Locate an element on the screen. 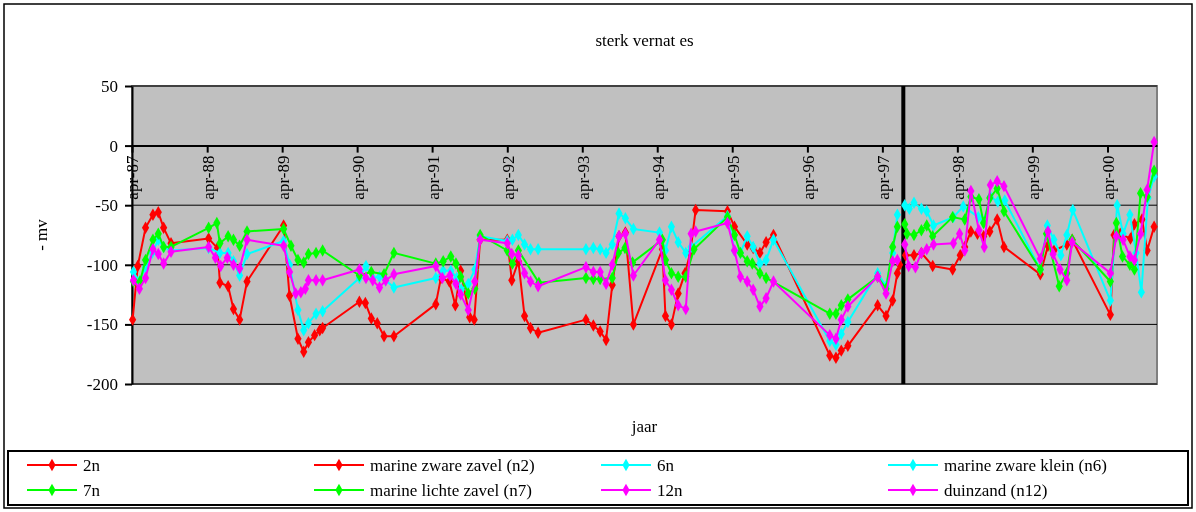 Image resolution: width=1196 pixels, height=512 pixels. x-tick-label: apr-00 is located at coordinates (1108, 177).